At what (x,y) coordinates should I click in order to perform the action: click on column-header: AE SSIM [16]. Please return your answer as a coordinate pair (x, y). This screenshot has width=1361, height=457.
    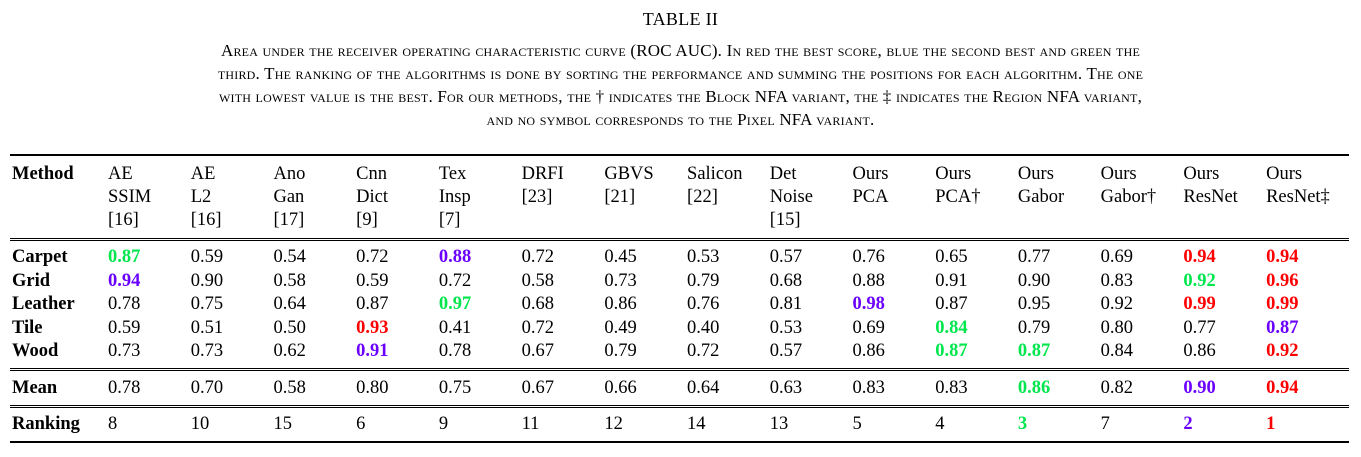
    Looking at the image, I should click on (149, 197).